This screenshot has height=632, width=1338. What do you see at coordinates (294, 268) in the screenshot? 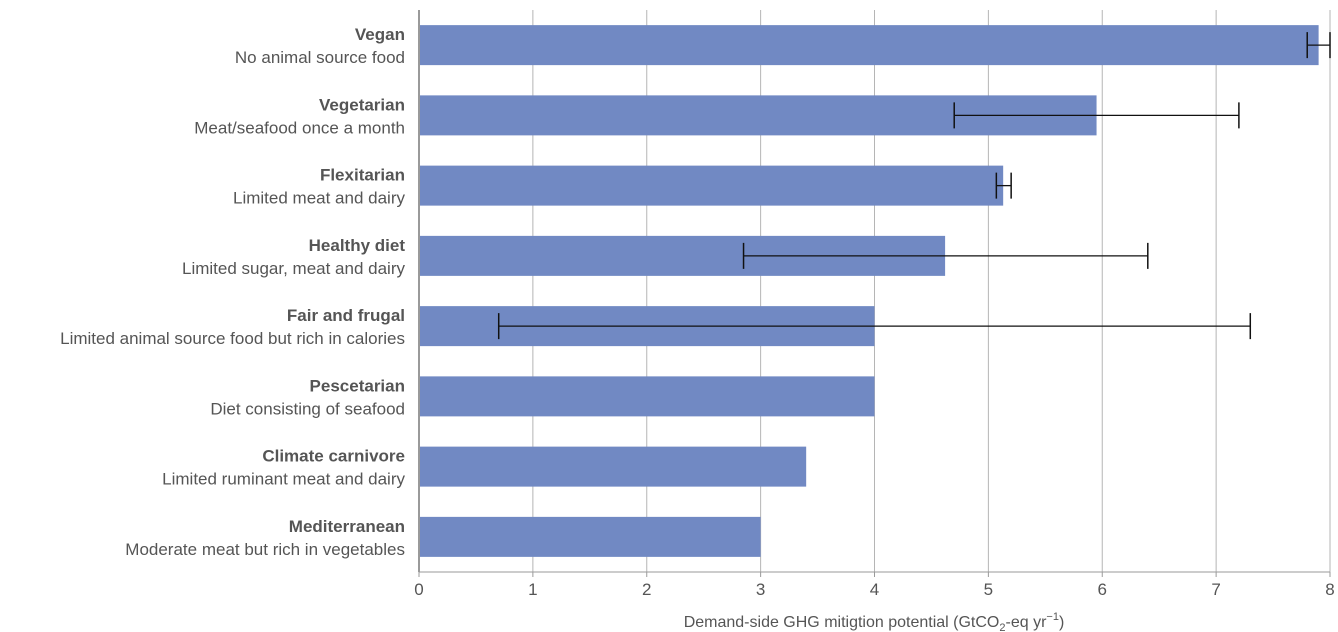
I see `category-description: Limited sugar, meat and dairy` at bounding box center [294, 268].